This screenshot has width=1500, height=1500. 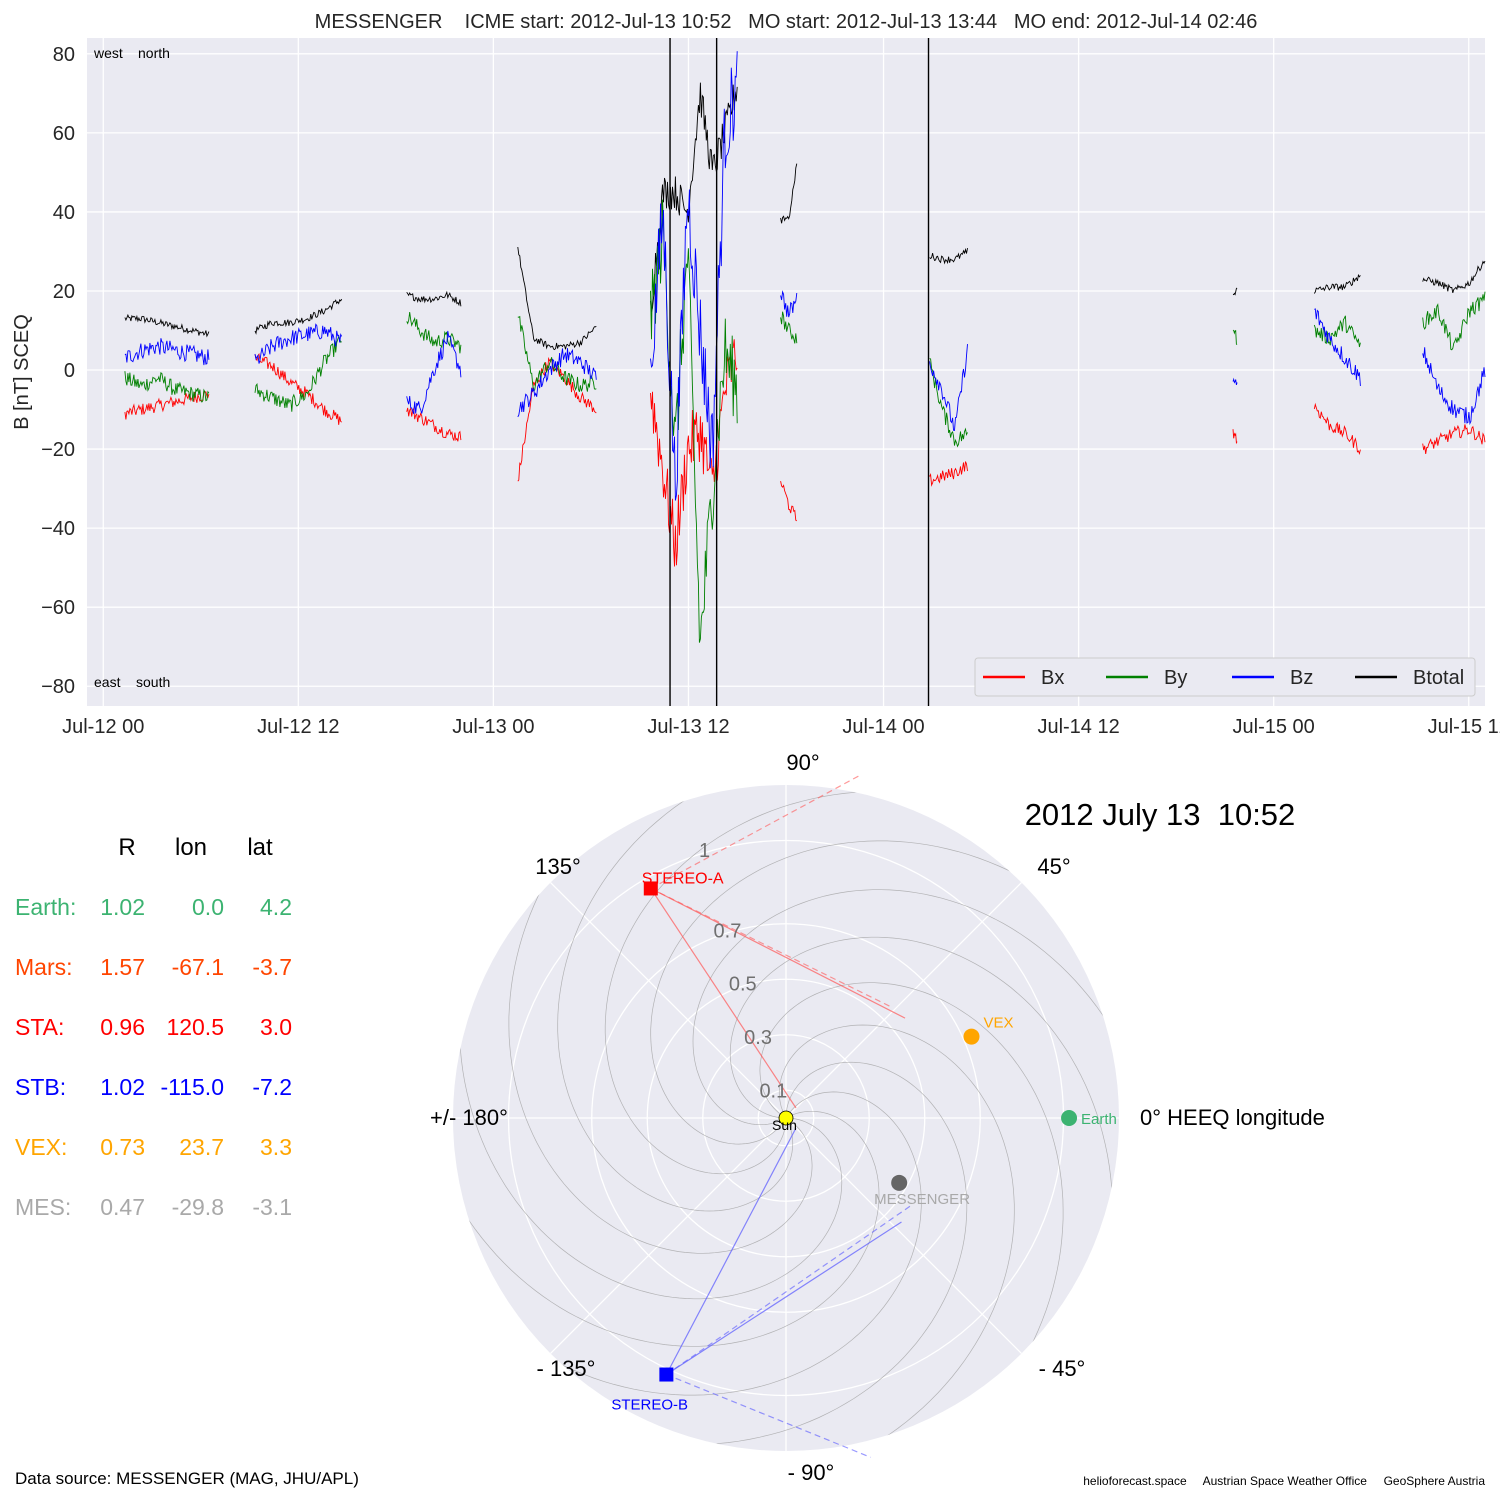 I want to click on angle-label-135: 135°, so click(x=558, y=866).